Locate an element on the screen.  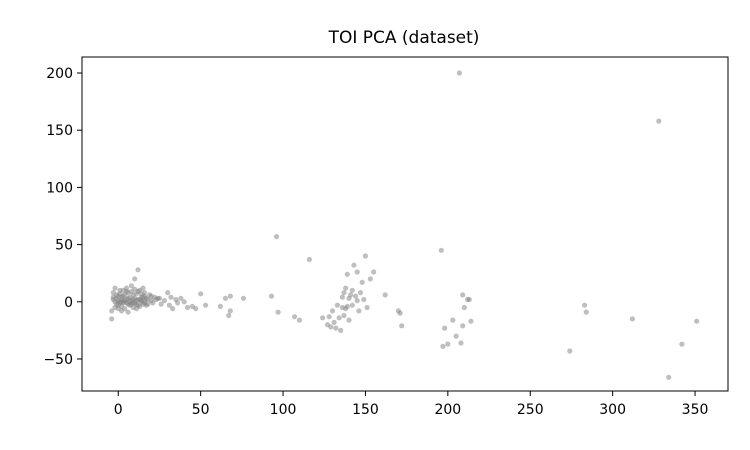
y-tick-label: 50 is located at coordinates (64, 246).